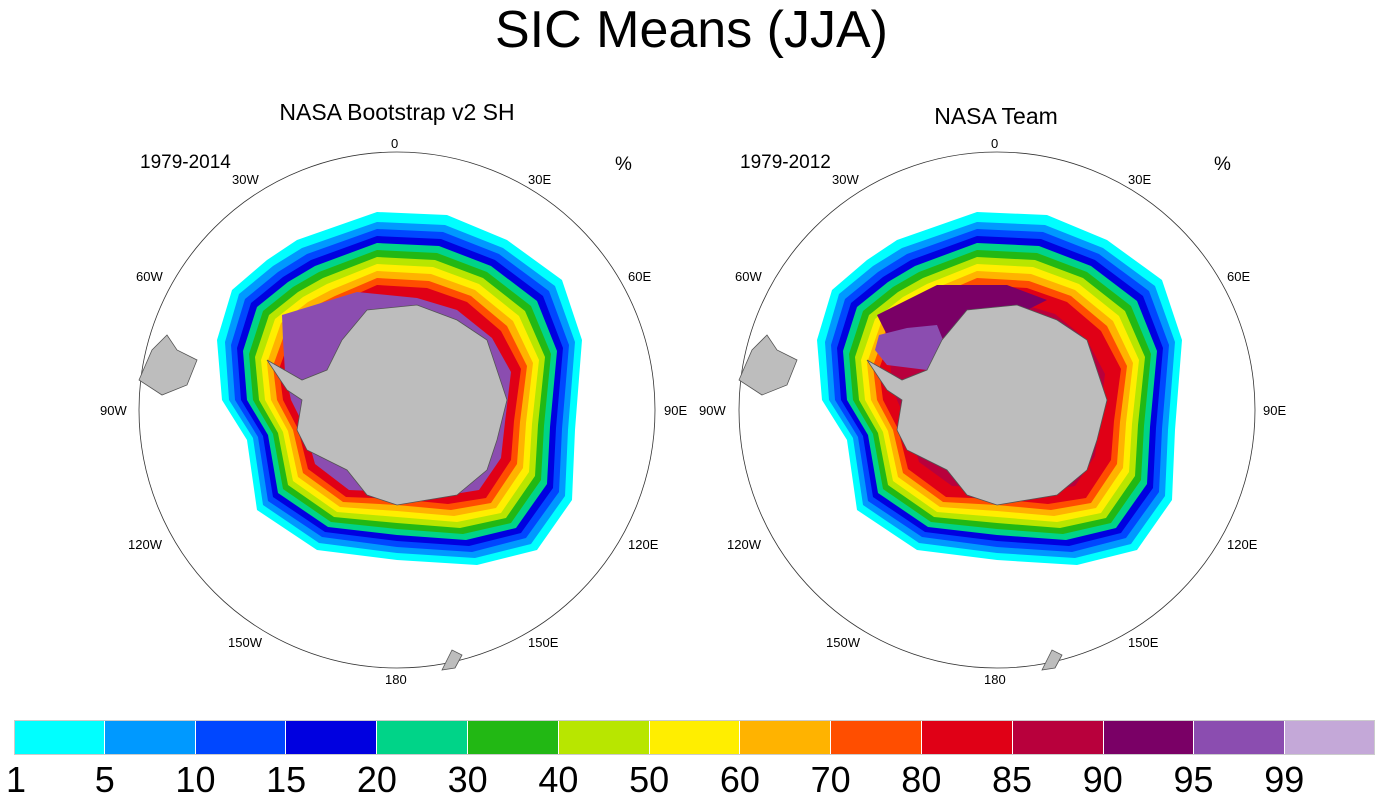 The image size is (1383, 803). I want to click on period-label-team: 1979-2012, so click(785, 162).